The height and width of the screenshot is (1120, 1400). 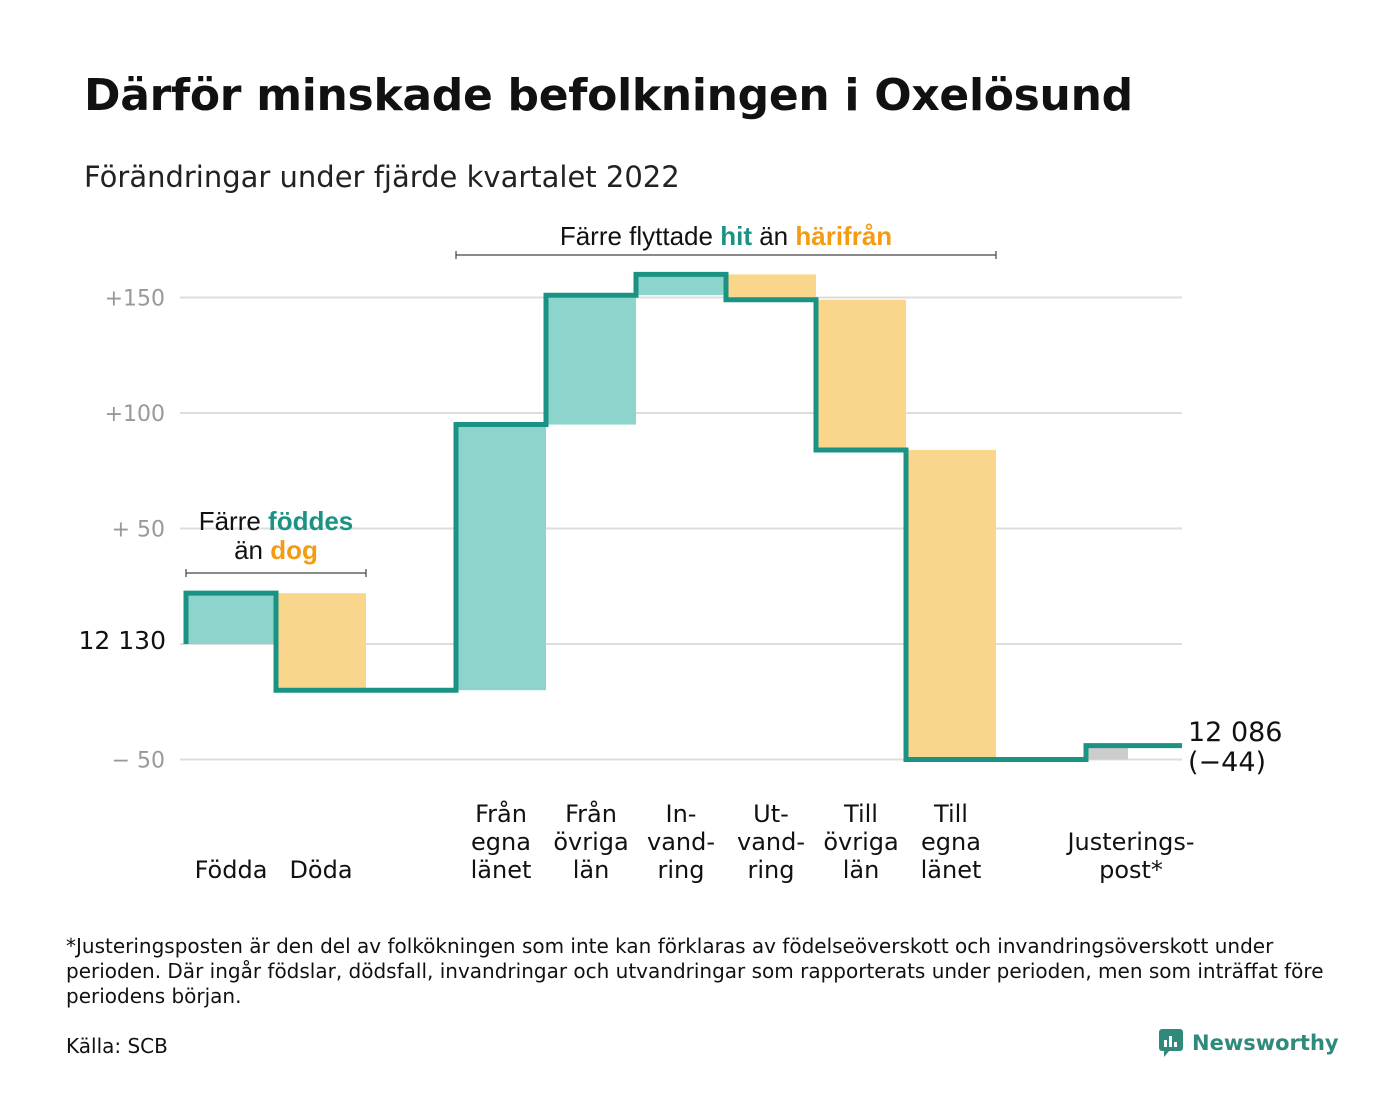 I want to click on source-note: Källa: SCB, so click(x=117, y=1046).